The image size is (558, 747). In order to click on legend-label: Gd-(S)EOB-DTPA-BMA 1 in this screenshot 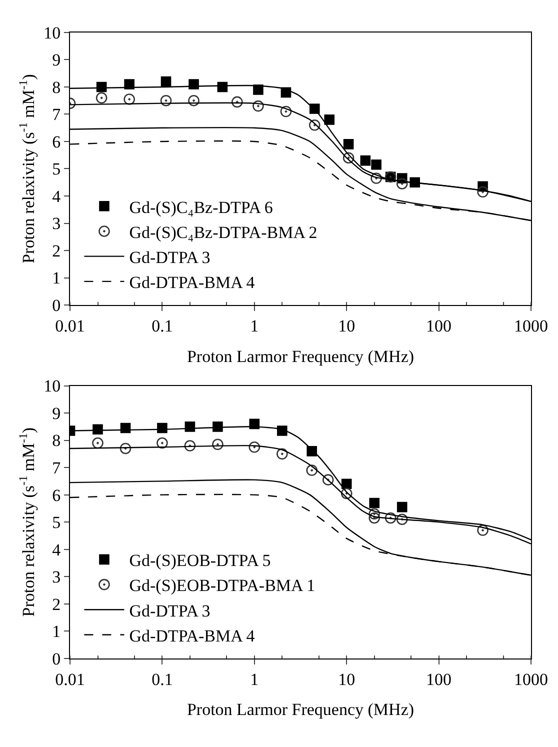, I will do `click(222, 586)`.